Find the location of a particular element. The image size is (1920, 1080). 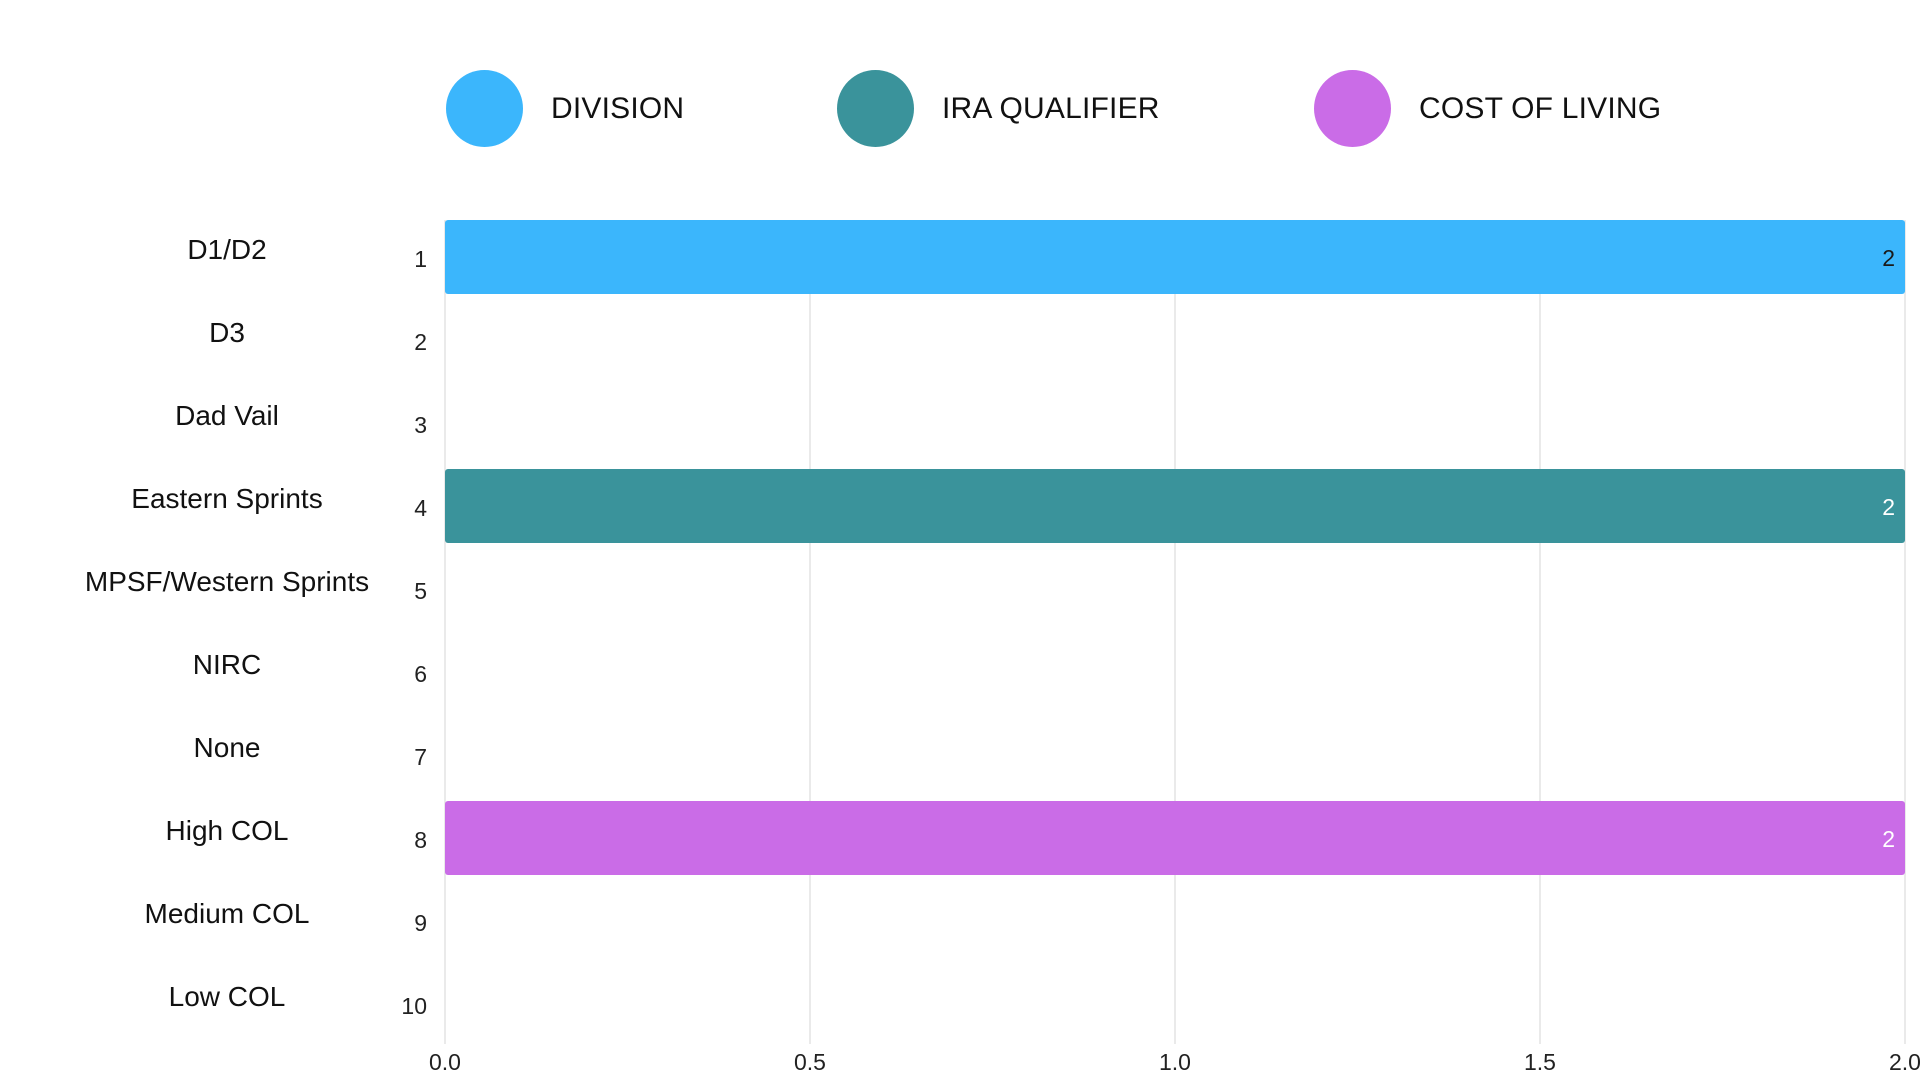

category-label: None is located at coordinates (227, 747).